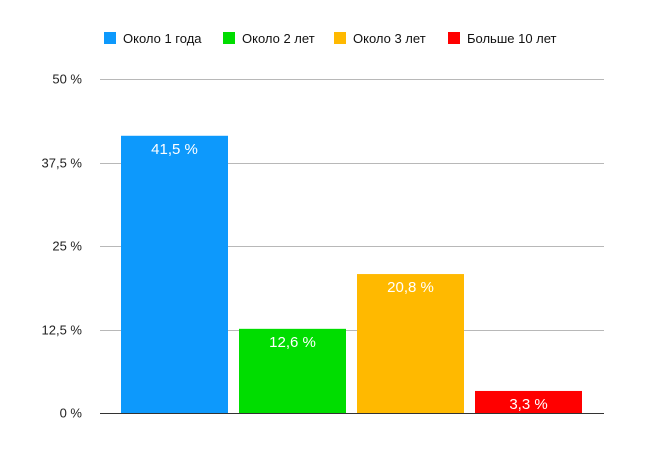 This screenshot has height=457, width=660. I want to click on legend-label: Около 3 лет, so click(389, 38).